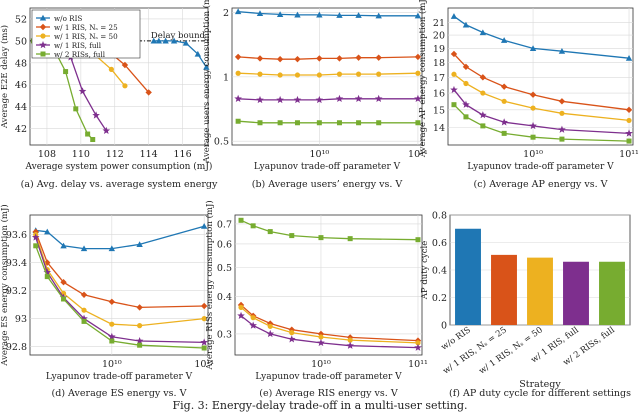 The image size is (640, 413). What do you see at coordinates (80, 54) in the screenshot?
I see `legend-label-4: w/ 2 RISs, full` at bounding box center [80, 54].